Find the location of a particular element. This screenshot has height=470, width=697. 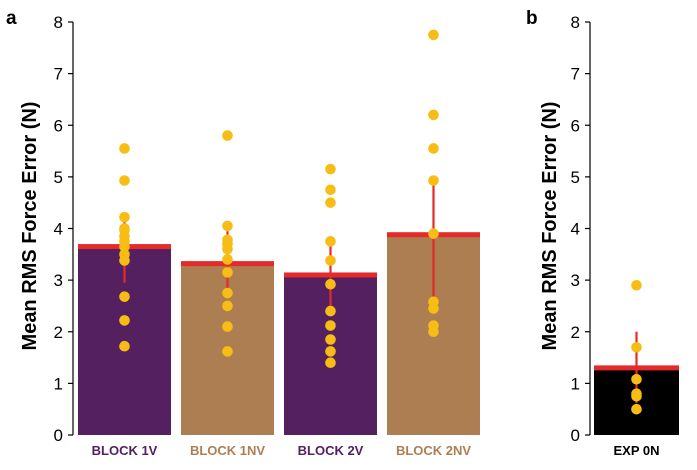

panel-b-y-axis-label: Mean RMS Force Error (N) is located at coordinates (550, 226).